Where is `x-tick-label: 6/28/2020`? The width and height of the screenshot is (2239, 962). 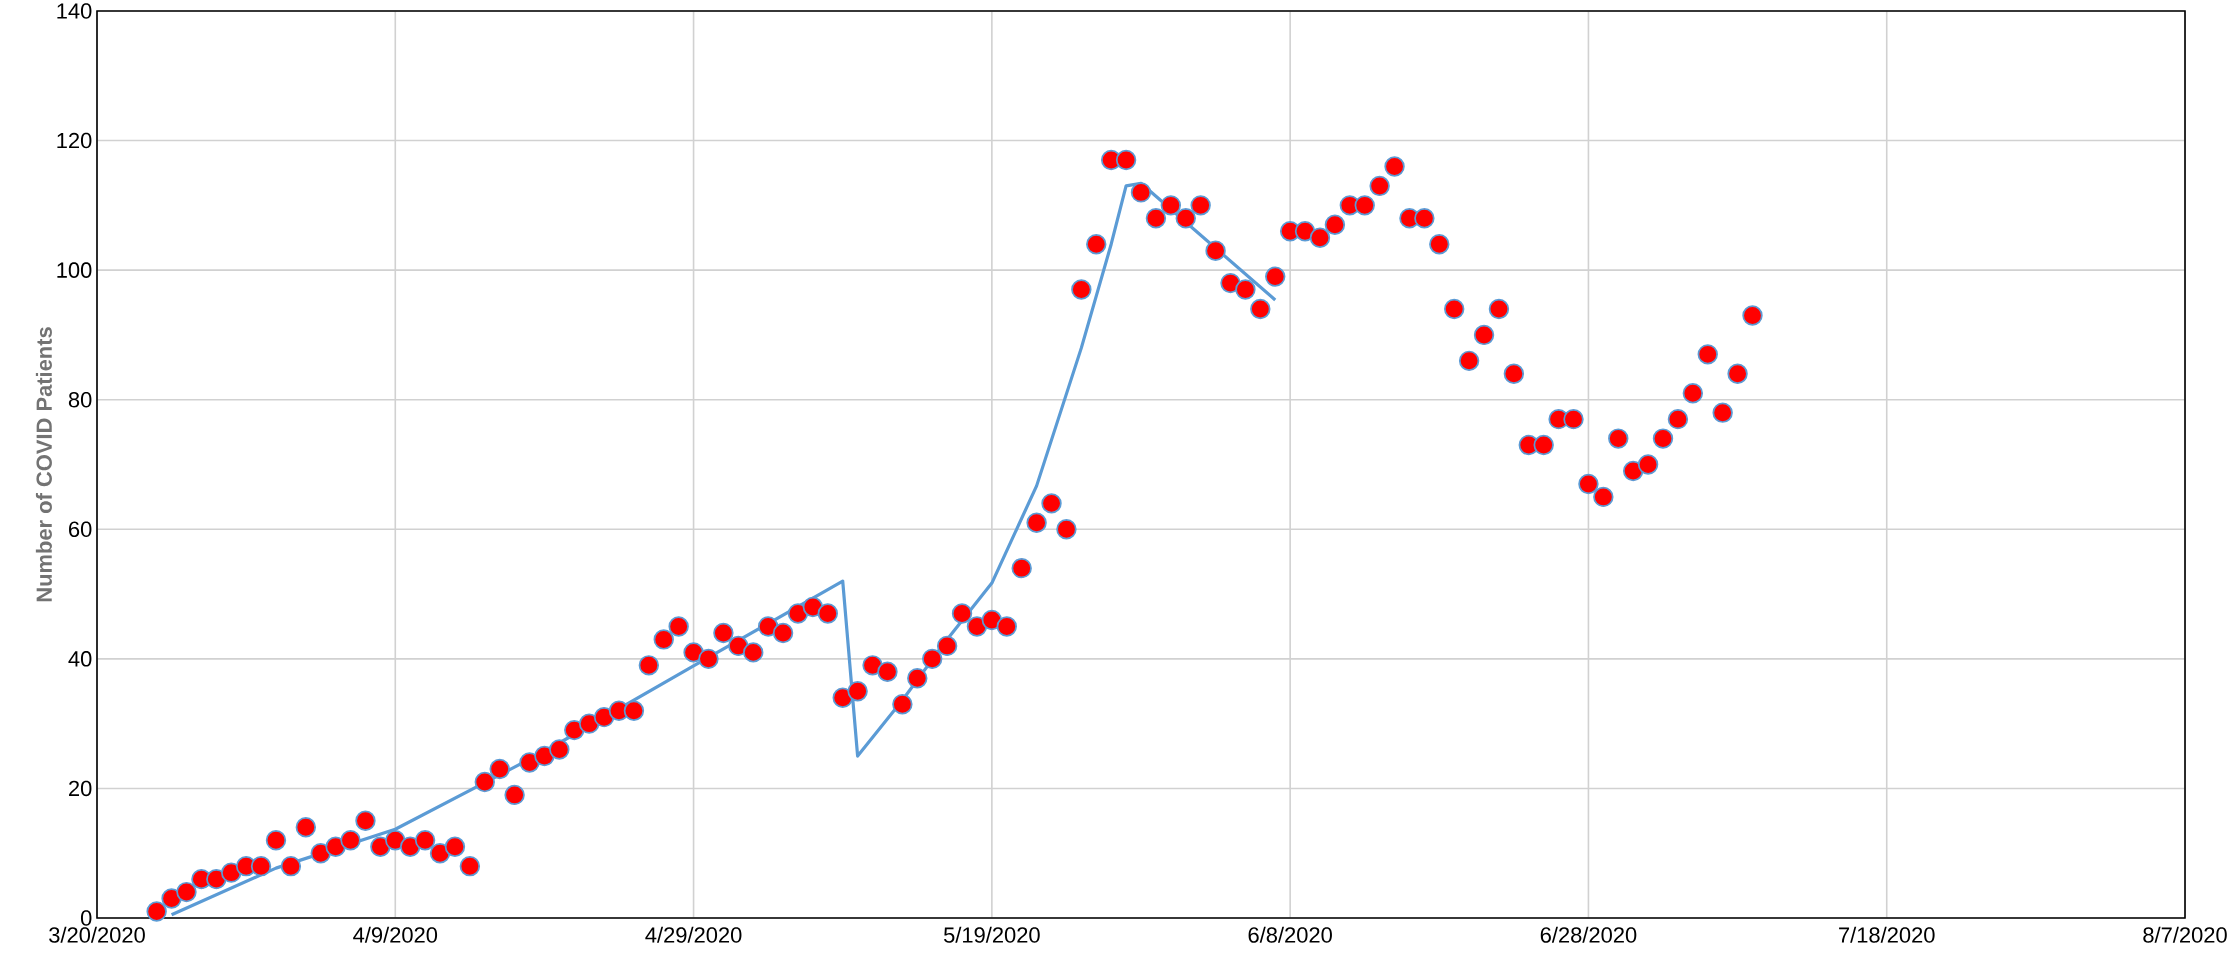
x-tick-label: 6/28/2020 is located at coordinates (1588, 934).